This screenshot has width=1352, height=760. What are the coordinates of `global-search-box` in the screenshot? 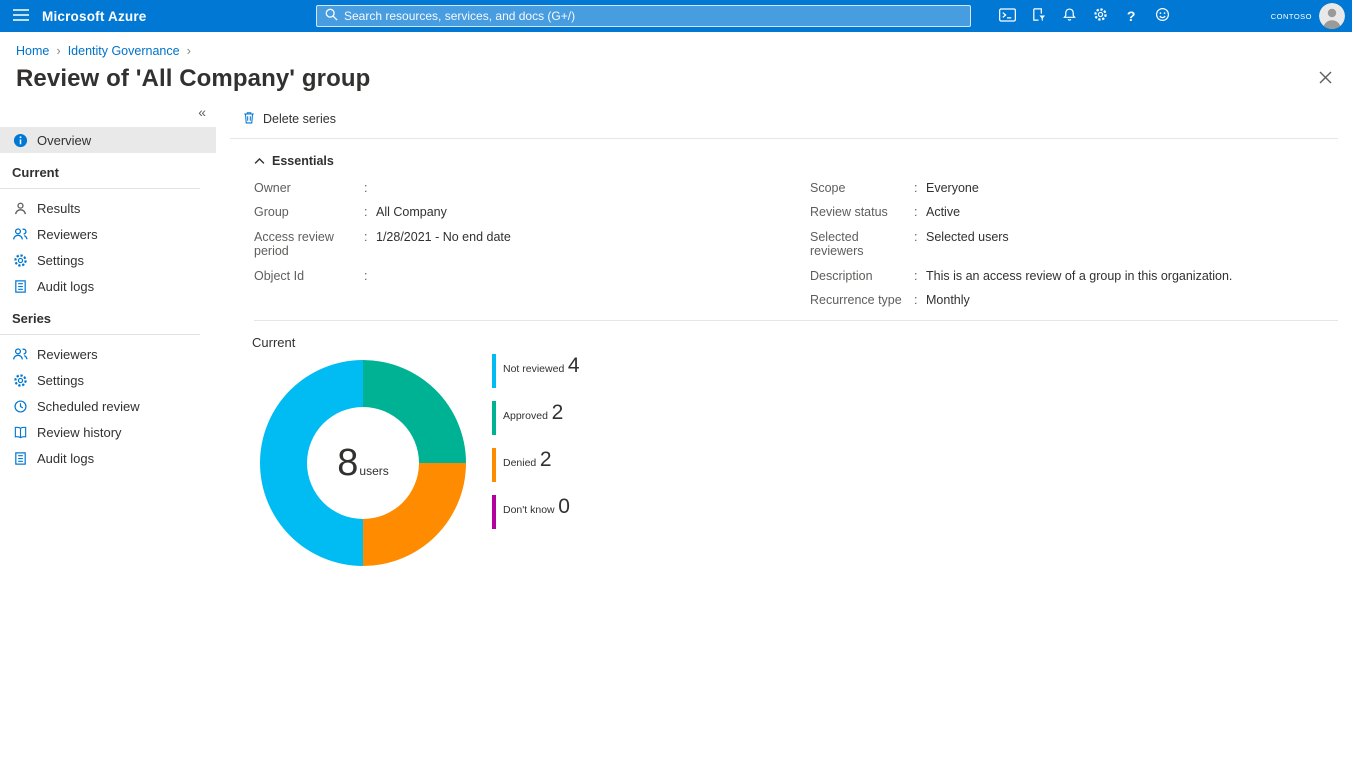 It's located at (643, 16).